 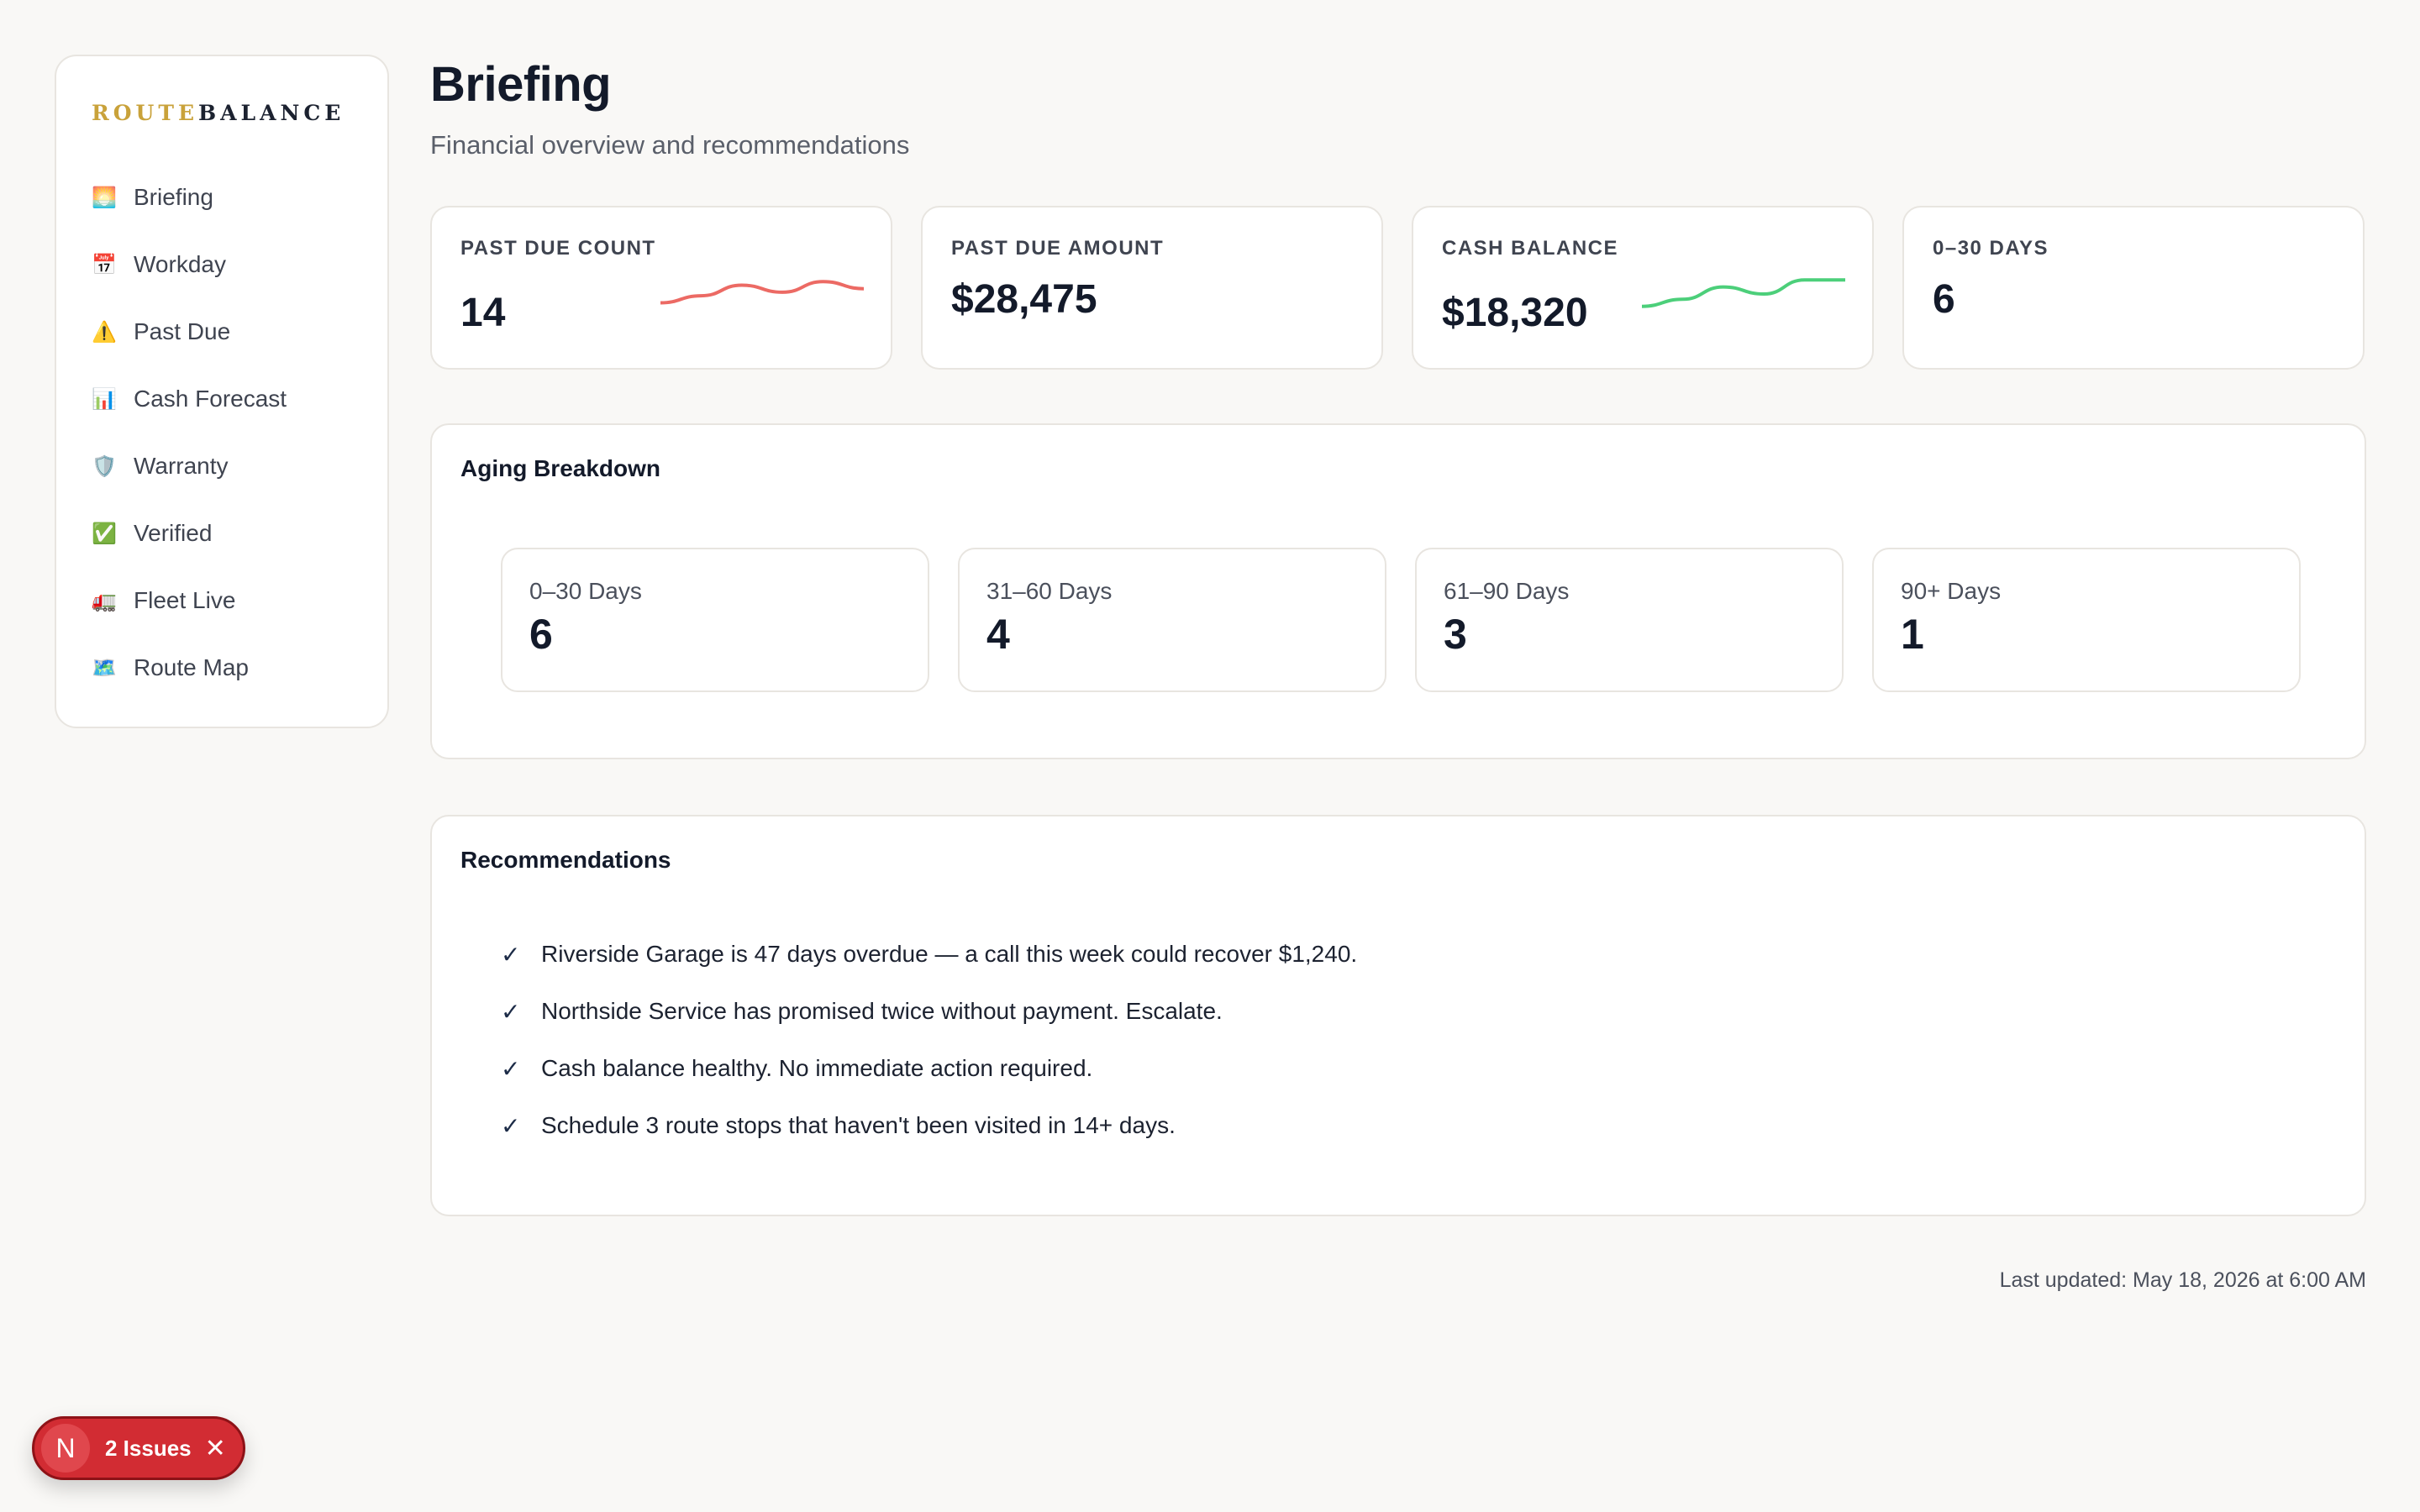 What do you see at coordinates (2086, 620) in the screenshot?
I see `aging-bucket-90-plus: 90+ Days 1` at bounding box center [2086, 620].